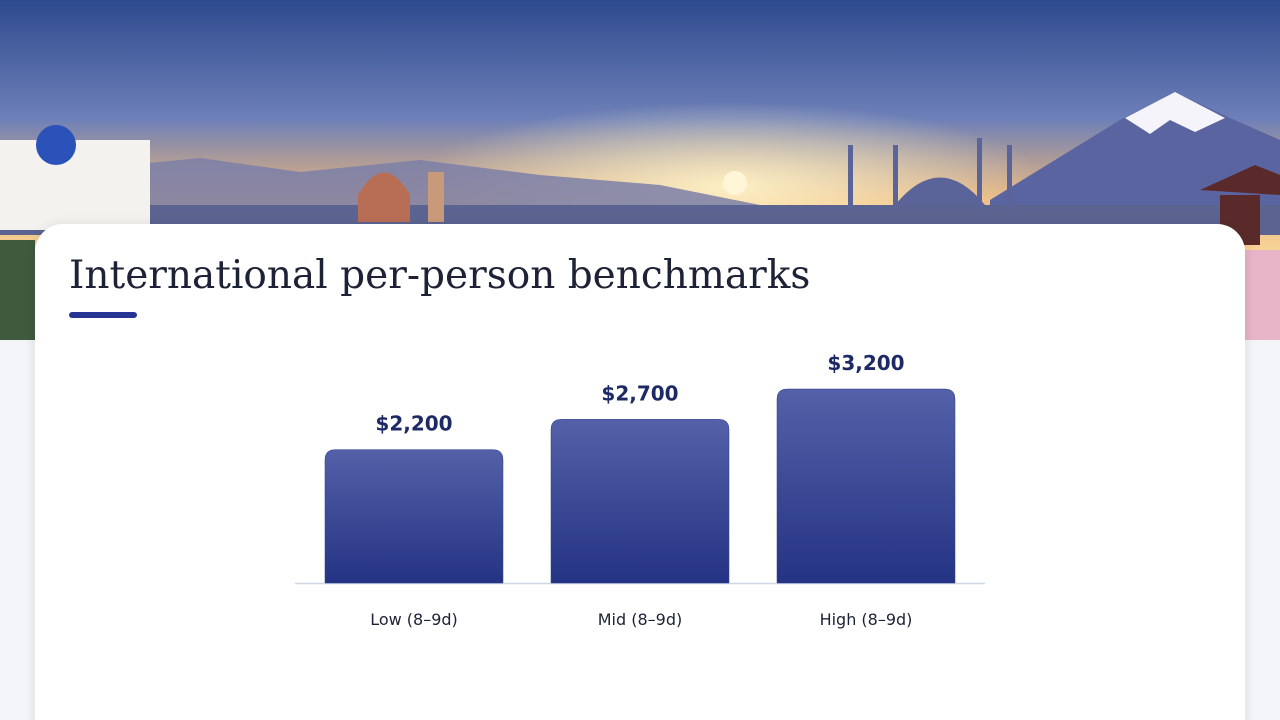 The width and height of the screenshot is (1280, 720). What do you see at coordinates (103, 315) in the screenshot?
I see `title-underline` at bounding box center [103, 315].